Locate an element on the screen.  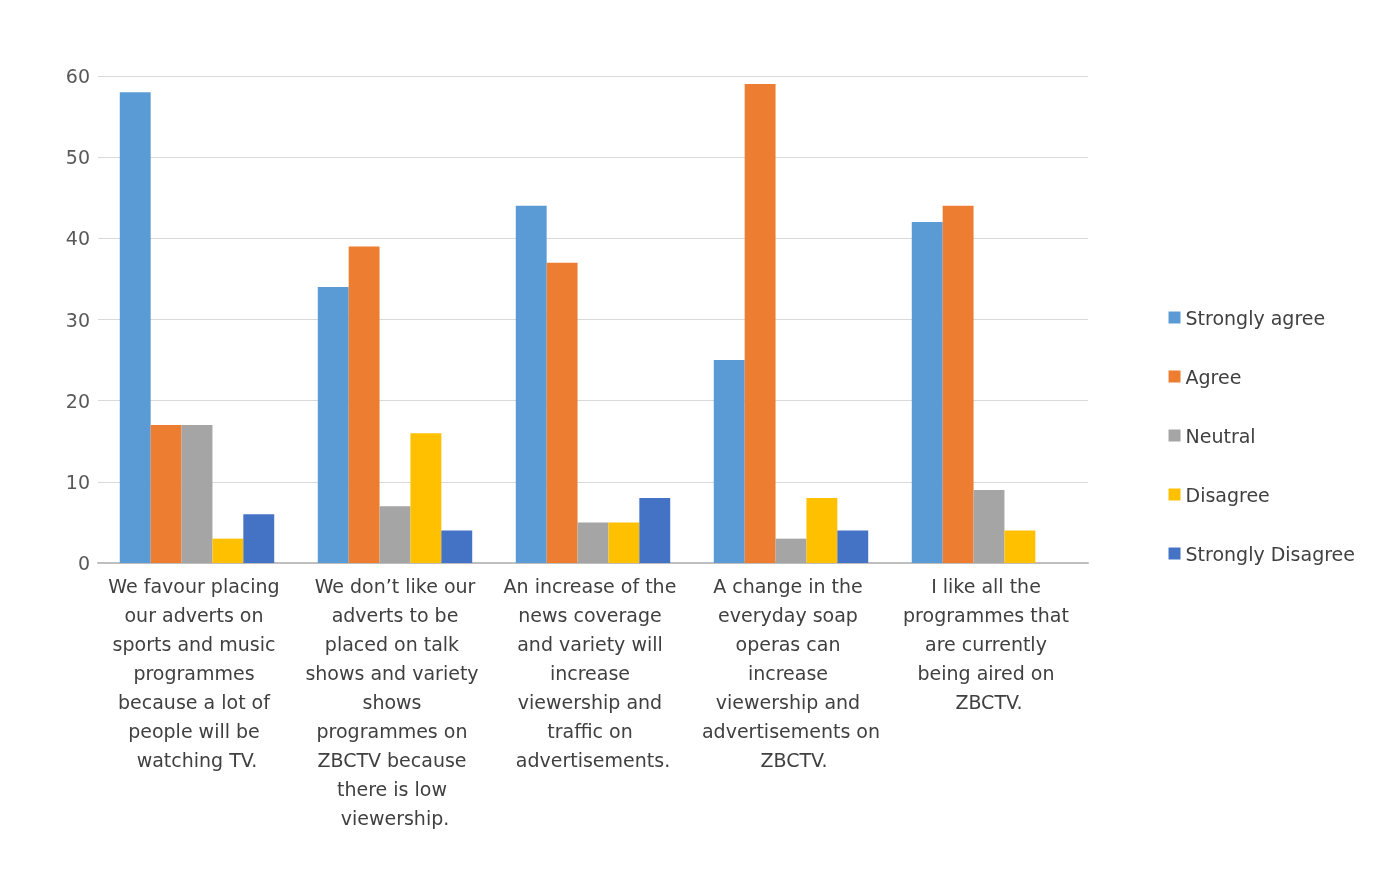
x-tick-label: A change in the everyday soap operas can increase viewership and advertisements on ZBCTV. is located at coordinates (791, 672).